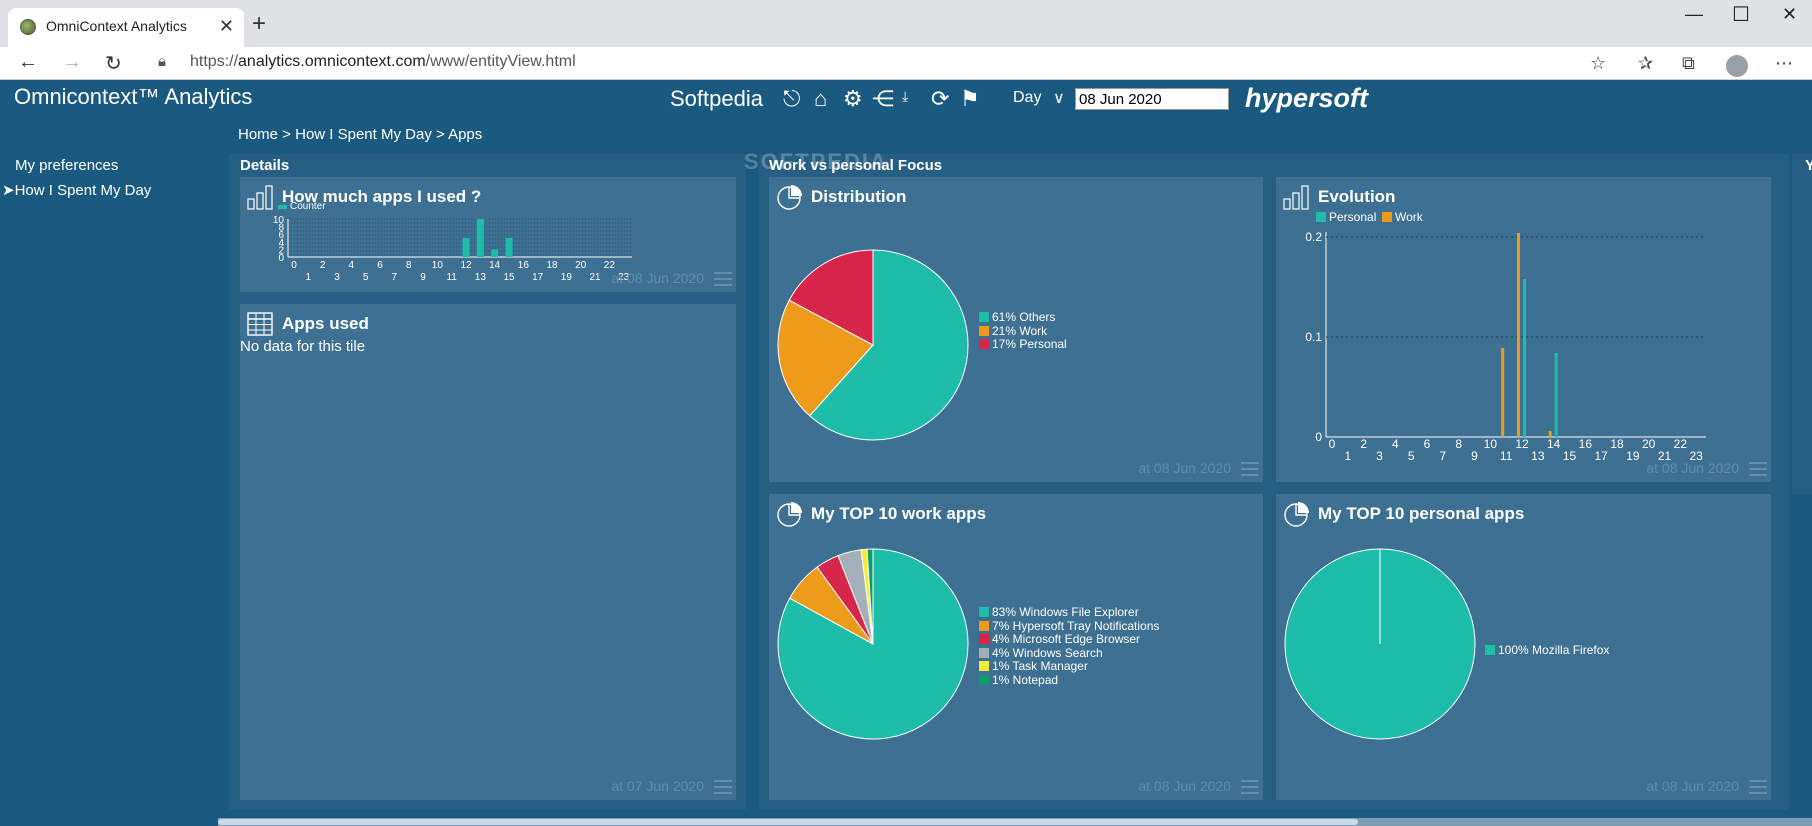 Image resolution: width=1812 pixels, height=826 pixels. I want to click on legend-item: 100% Mozilla Firefox, so click(1547, 650).